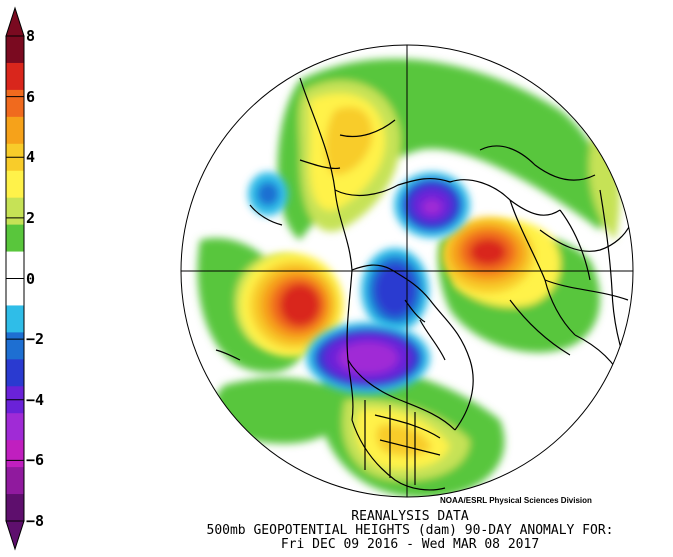  I want to click on colorbar-tick-label: 8, so click(31, 36).